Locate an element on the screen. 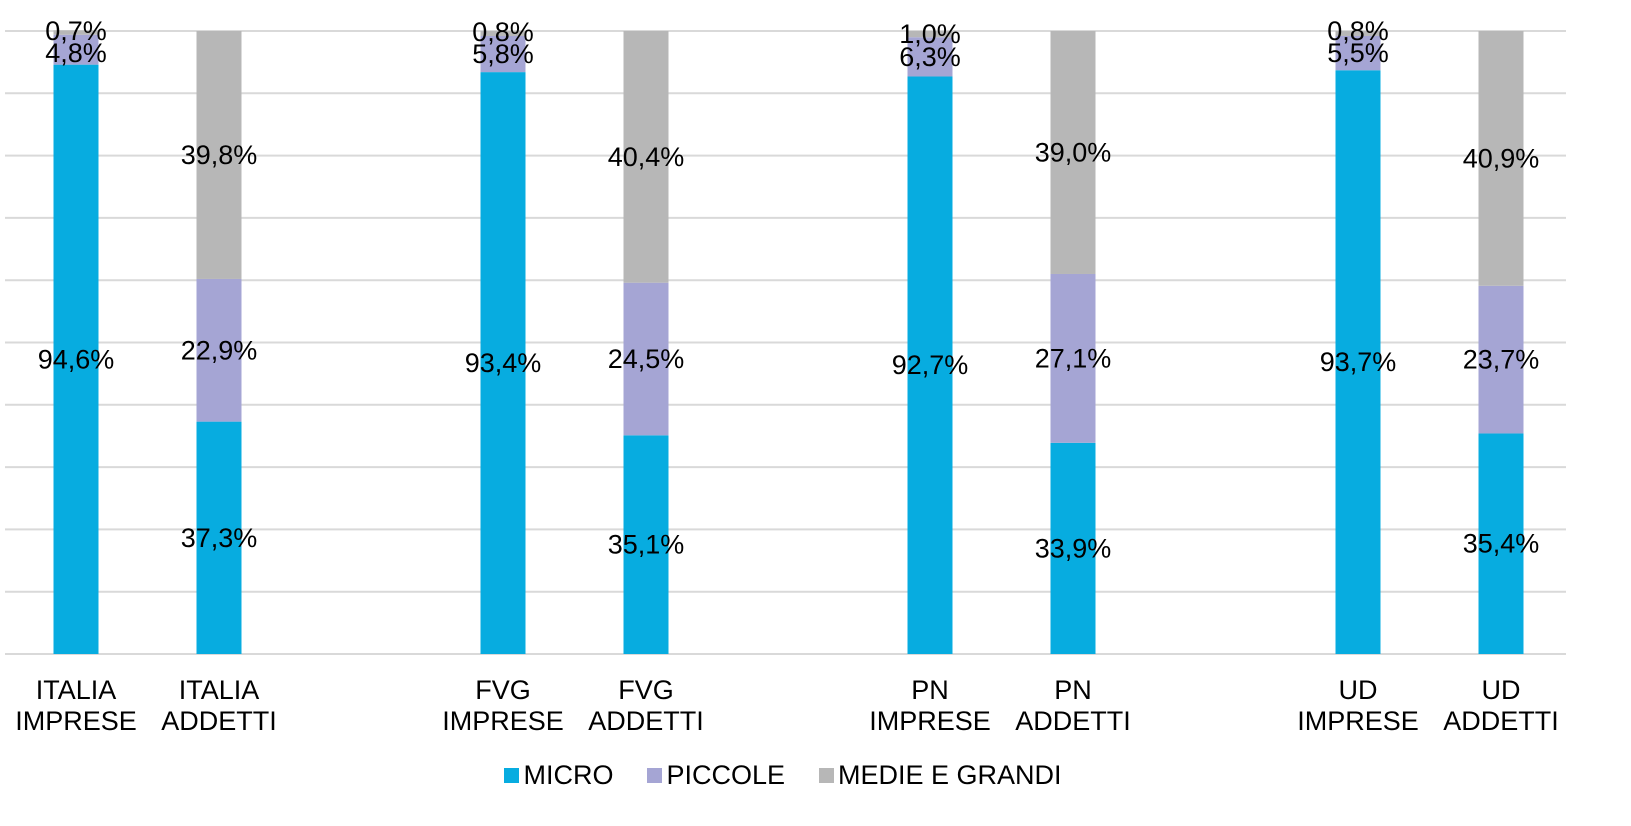 The height and width of the screenshot is (826, 1631). data-label-piccole: 5,5% is located at coordinates (1358, 53).